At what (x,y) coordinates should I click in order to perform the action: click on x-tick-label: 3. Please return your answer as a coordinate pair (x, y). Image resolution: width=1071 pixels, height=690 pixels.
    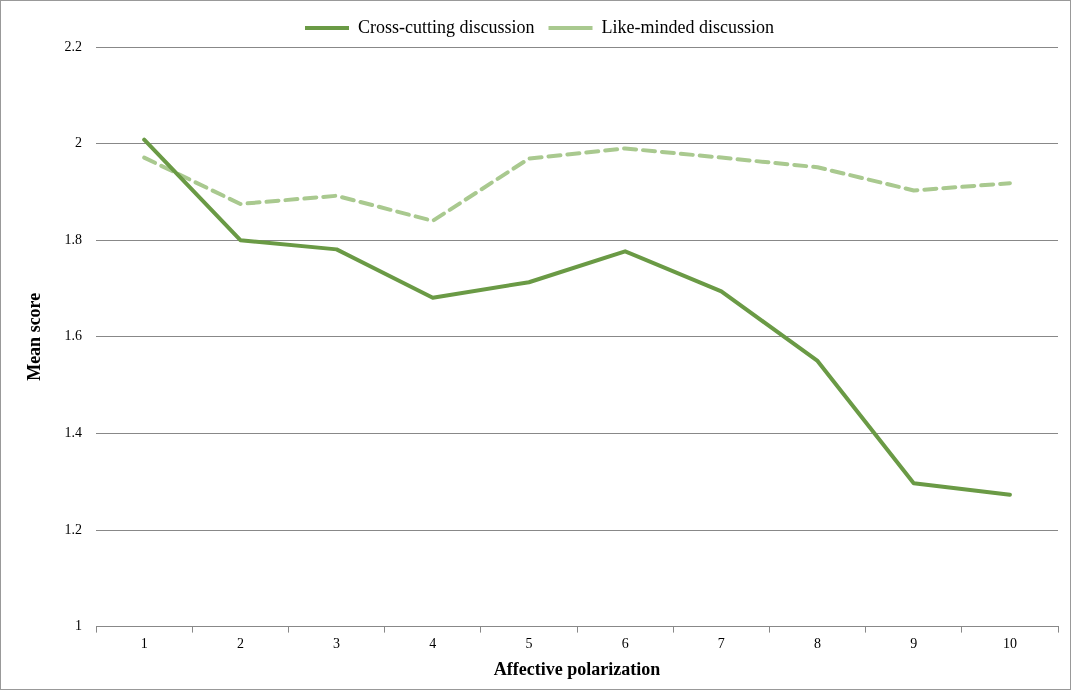
    Looking at the image, I should click on (337, 643).